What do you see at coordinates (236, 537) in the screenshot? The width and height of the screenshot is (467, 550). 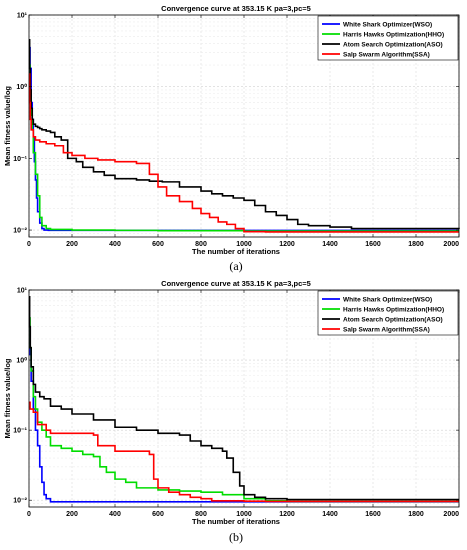 I see `panel-label: (b)` at bounding box center [236, 537].